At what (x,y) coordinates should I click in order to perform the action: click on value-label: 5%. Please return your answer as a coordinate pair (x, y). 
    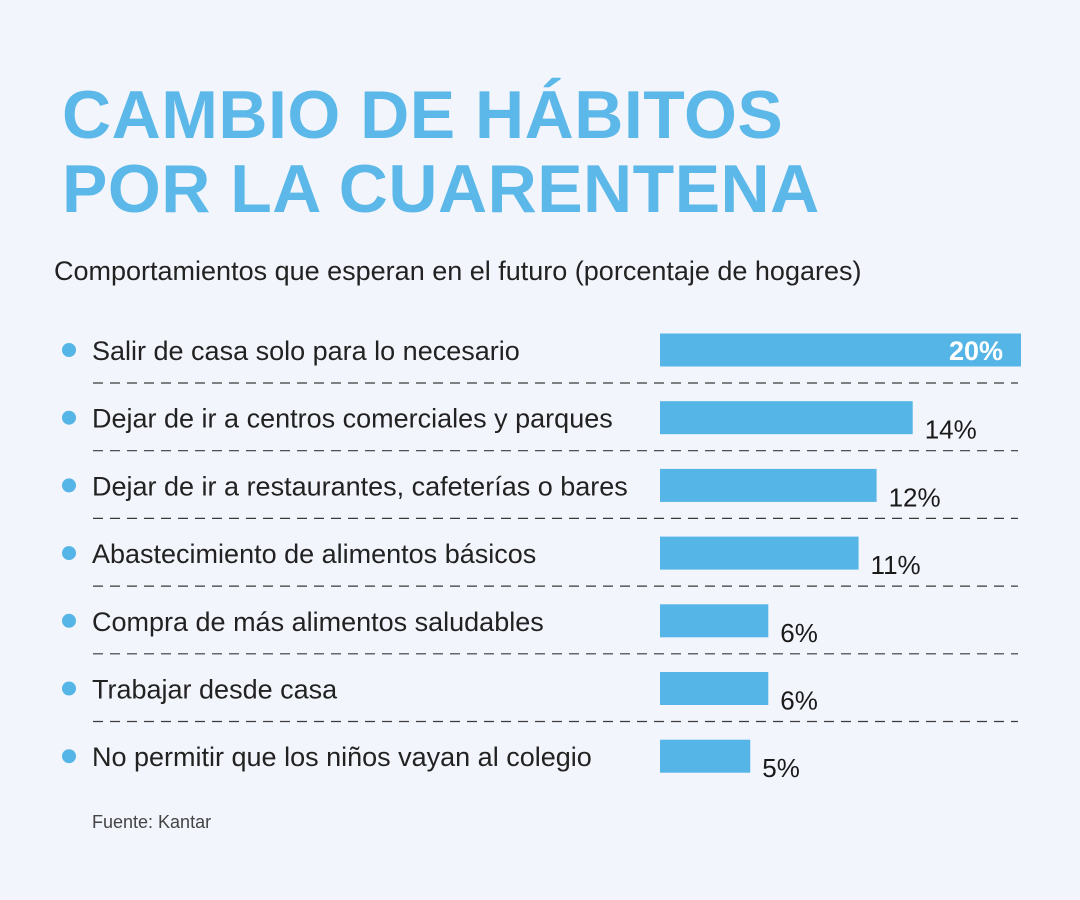
    Looking at the image, I should click on (781, 768).